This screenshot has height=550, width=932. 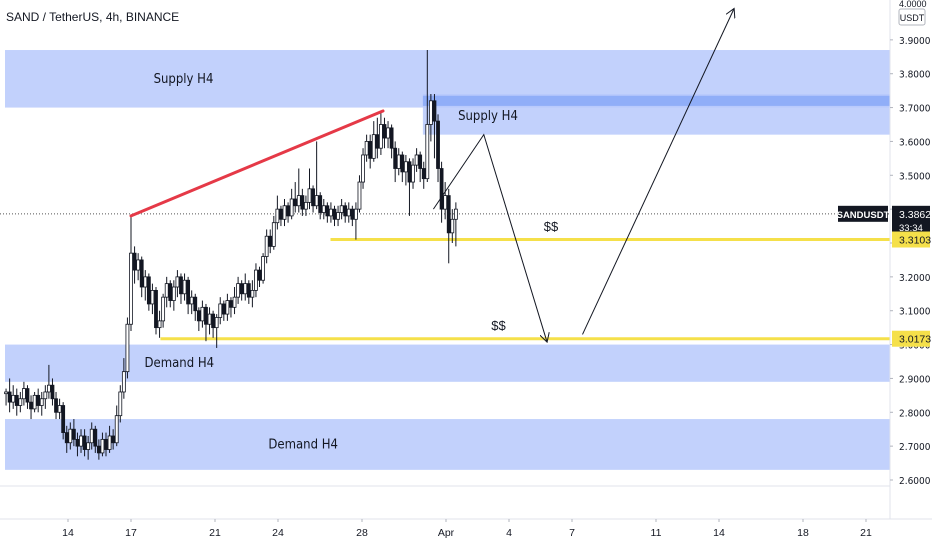 What do you see at coordinates (447, 363) in the screenshot?
I see `zone-rect` at bounding box center [447, 363].